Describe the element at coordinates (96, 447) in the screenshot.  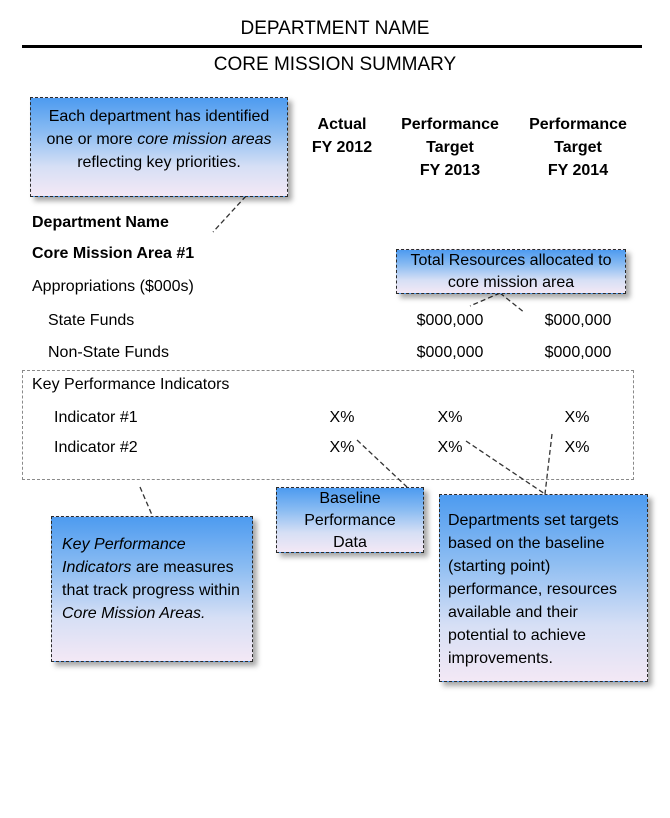
I see `indicator-2-label: Indicator #2` at that location.